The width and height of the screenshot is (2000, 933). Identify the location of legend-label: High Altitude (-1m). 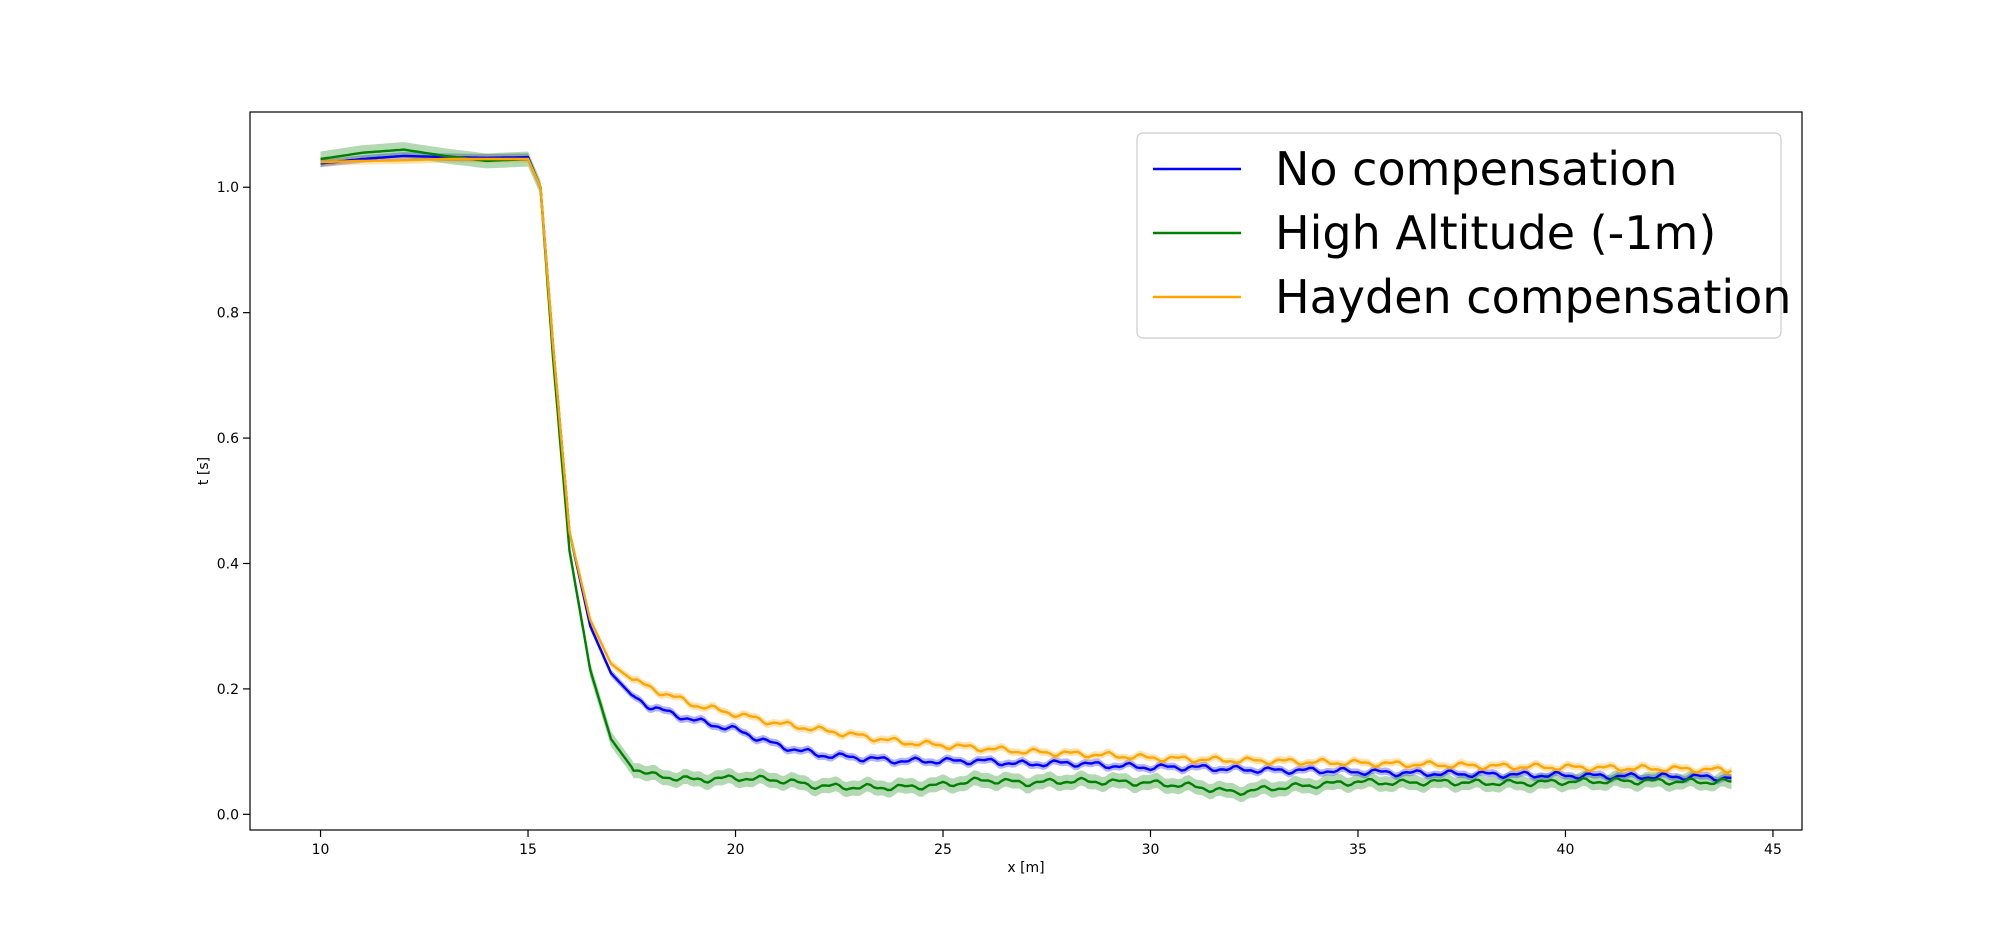
(1495, 233).